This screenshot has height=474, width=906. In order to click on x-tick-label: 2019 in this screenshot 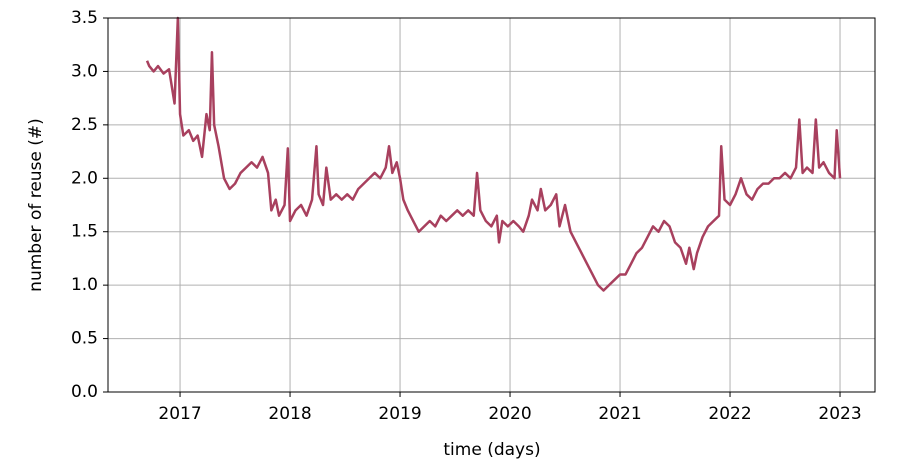, I will do `click(399, 414)`.